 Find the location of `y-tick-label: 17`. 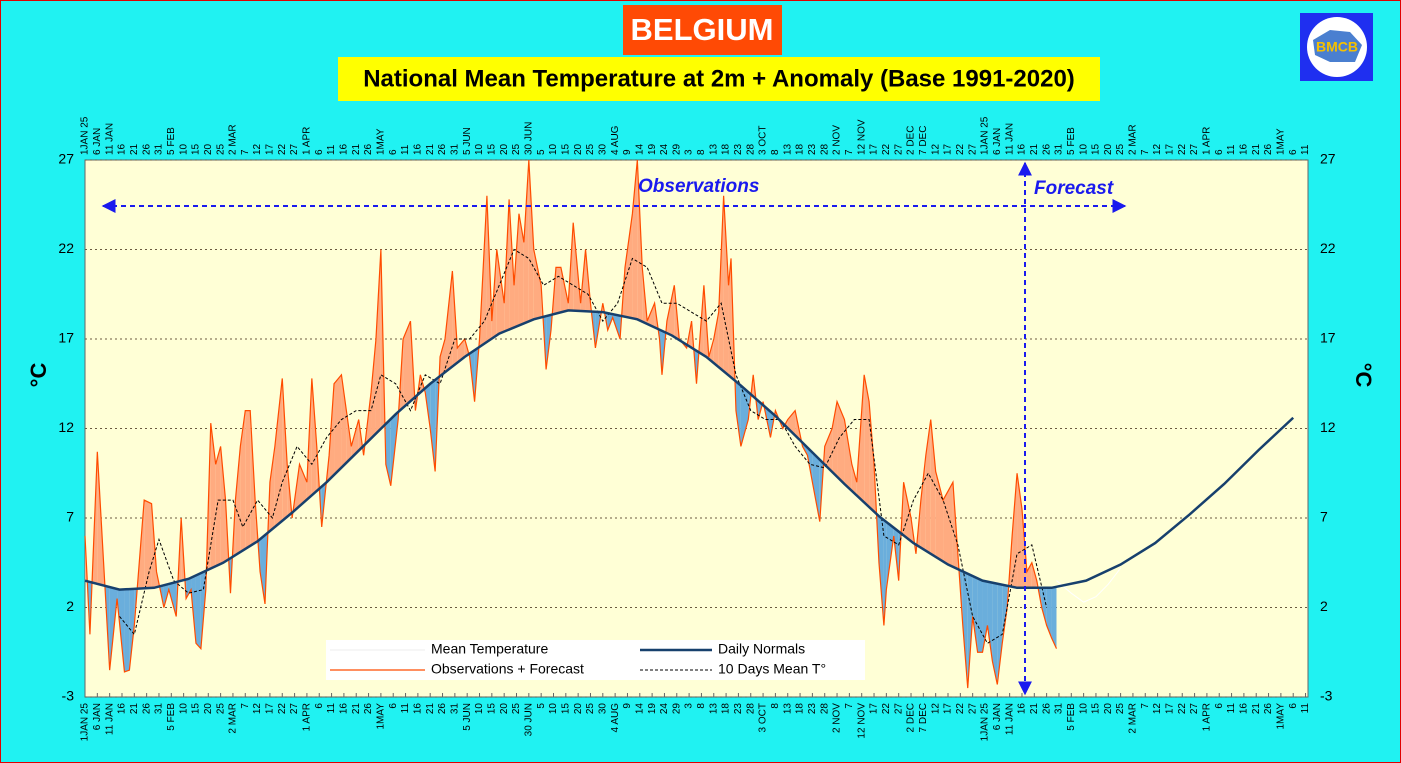

y-tick-label: 17 is located at coordinates (66, 338).